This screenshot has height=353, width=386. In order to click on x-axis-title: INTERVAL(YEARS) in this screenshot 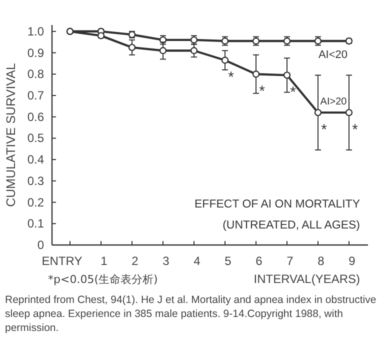, I will do `click(307, 279)`.